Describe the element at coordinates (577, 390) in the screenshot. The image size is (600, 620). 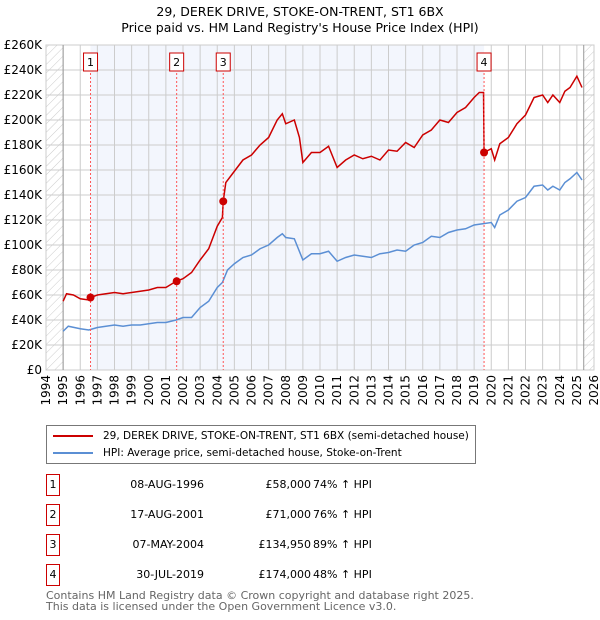
I see `x-tick-label: 2025` at that location.